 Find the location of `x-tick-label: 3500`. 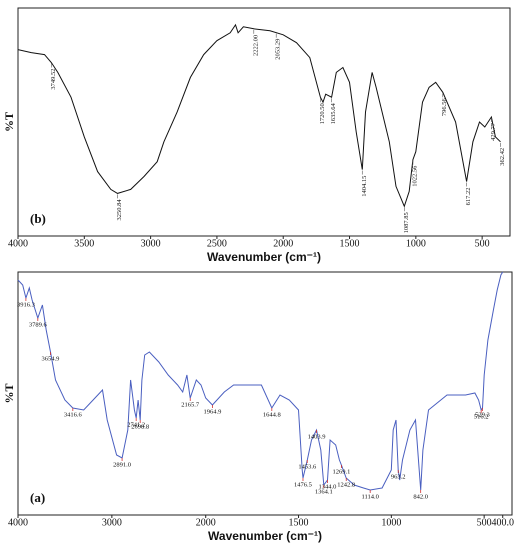

x-tick-label: 3500 is located at coordinates (84, 243).